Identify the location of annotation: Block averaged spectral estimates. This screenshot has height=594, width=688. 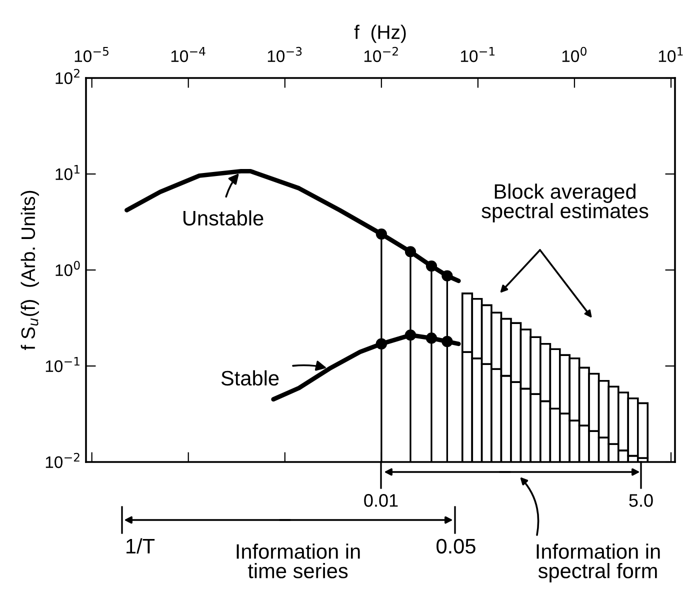
(565, 203).